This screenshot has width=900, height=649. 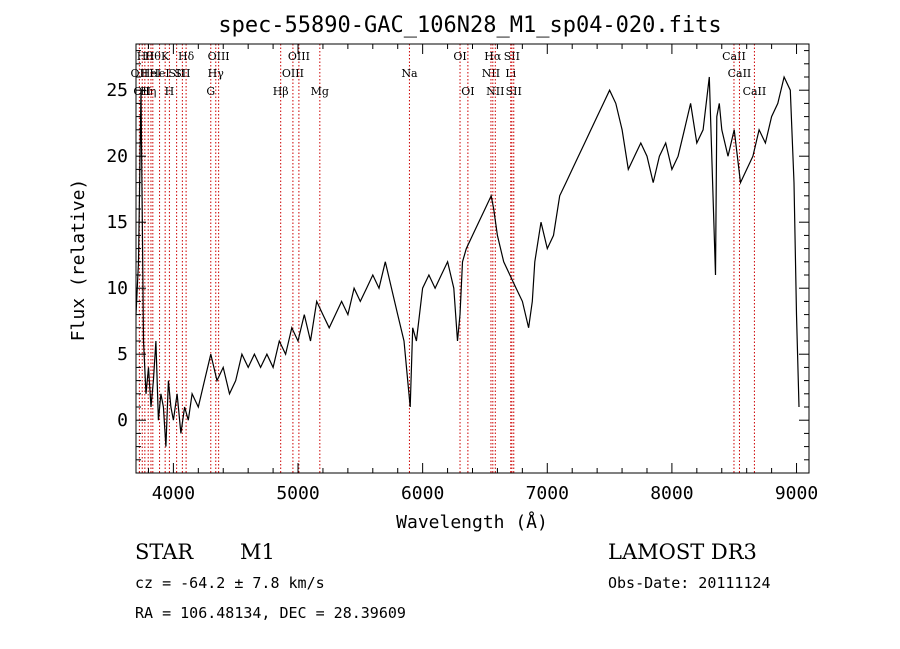 I want to click on survey-name: LAMOST DR3, so click(x=682, y=552).